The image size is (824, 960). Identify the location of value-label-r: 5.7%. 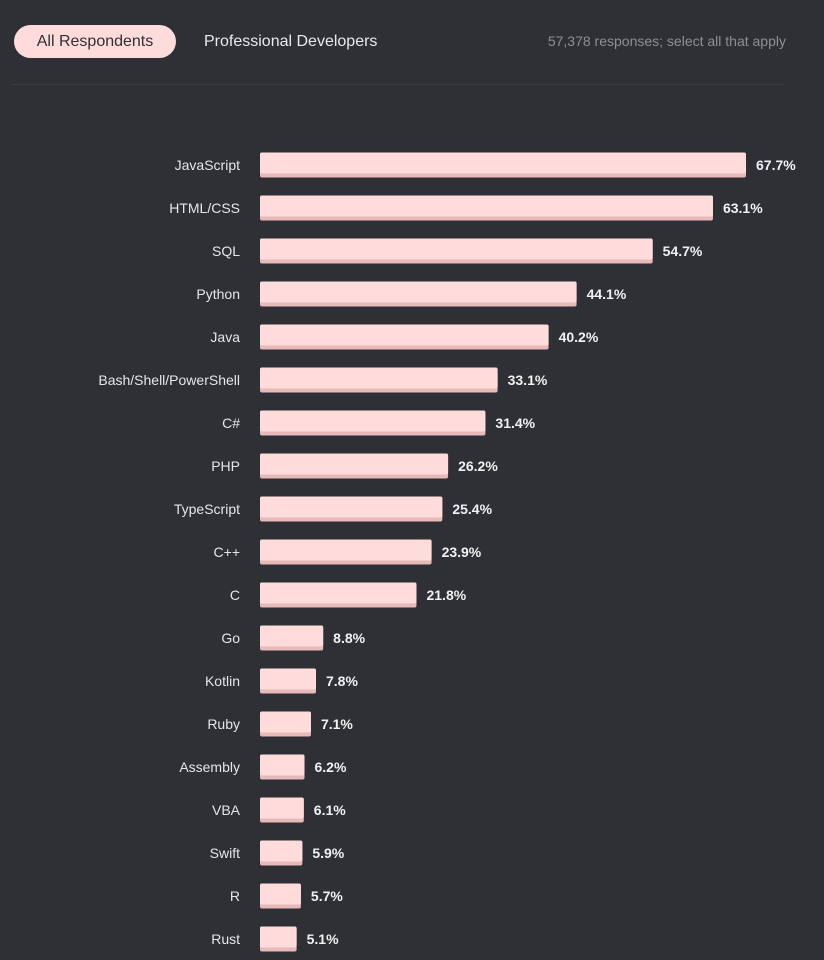
(327, 896).